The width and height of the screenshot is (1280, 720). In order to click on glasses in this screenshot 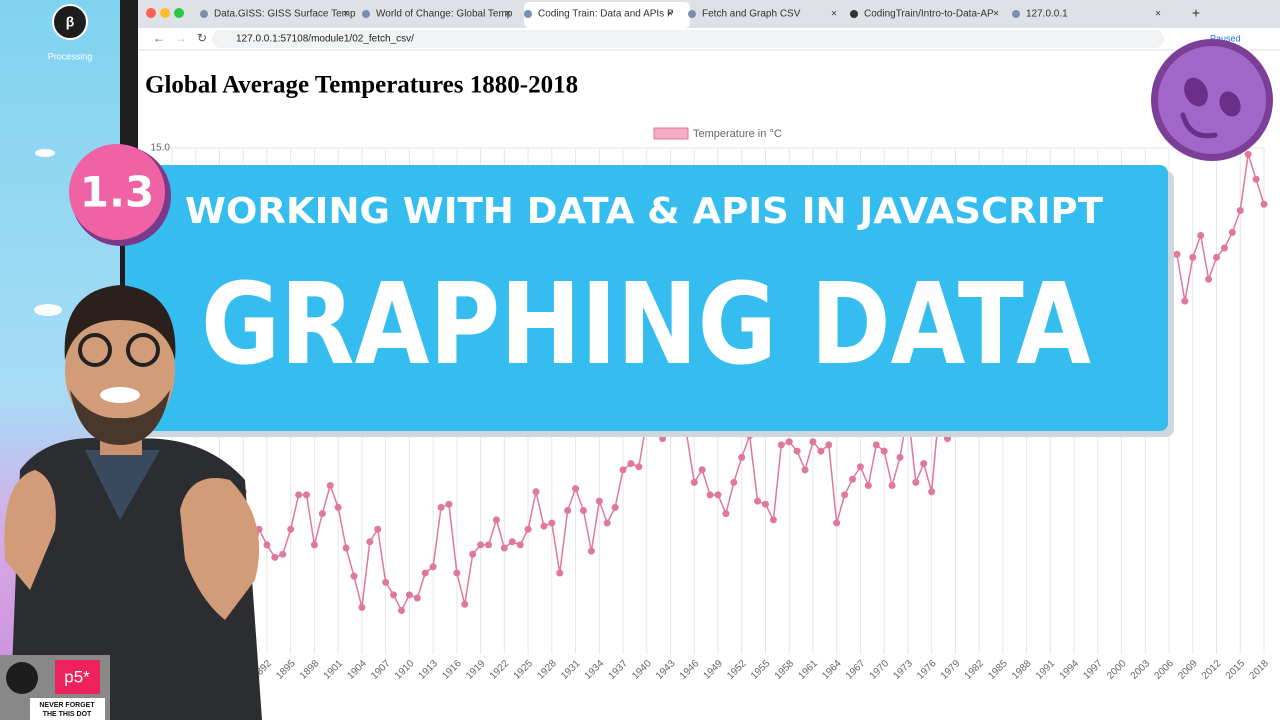, I will do `click(95, 350)`.